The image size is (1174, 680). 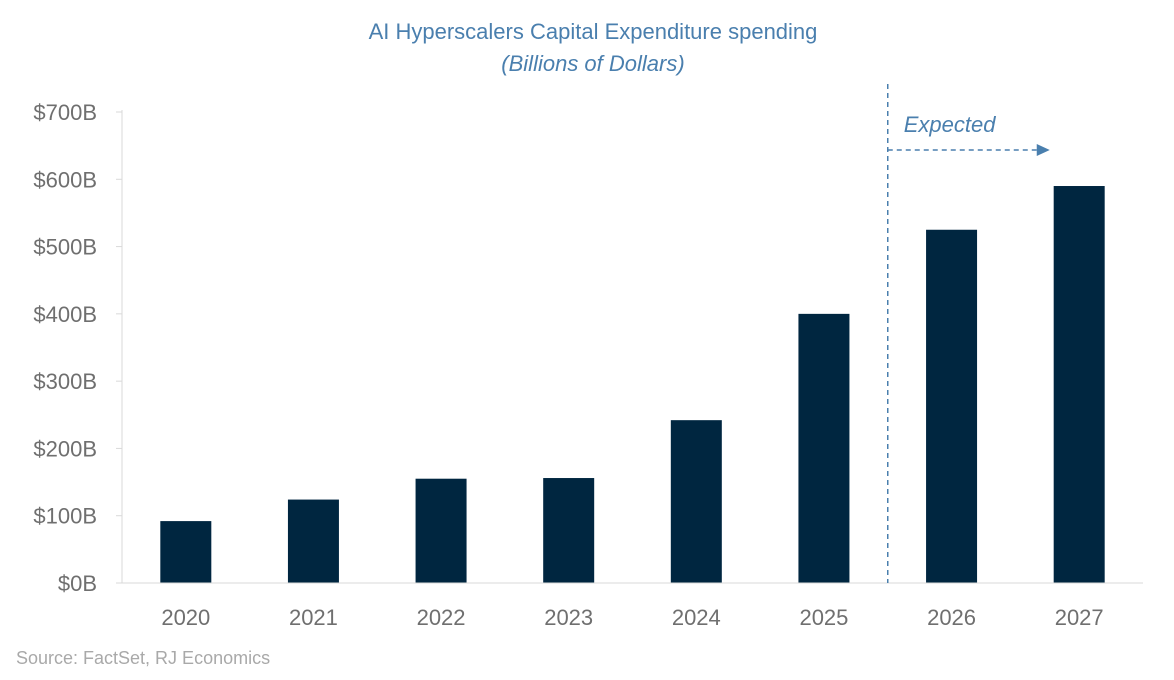 I want to click on y-tick-label: $600B, so click(x=65, y=179).